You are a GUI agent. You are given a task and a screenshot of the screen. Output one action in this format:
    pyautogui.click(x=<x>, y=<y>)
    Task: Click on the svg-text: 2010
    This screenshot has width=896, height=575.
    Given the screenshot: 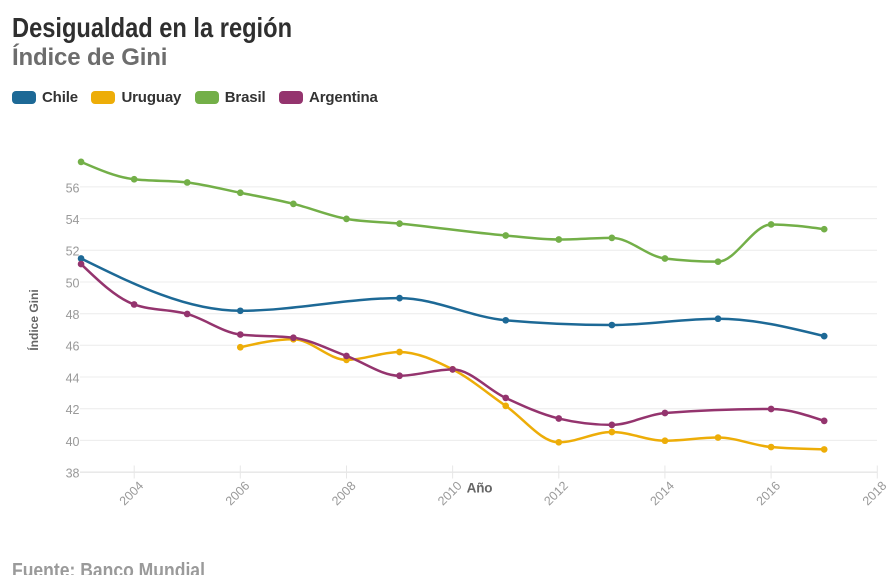 What is the action you would take?
    pyautogui.click(x=450, y=494)
    